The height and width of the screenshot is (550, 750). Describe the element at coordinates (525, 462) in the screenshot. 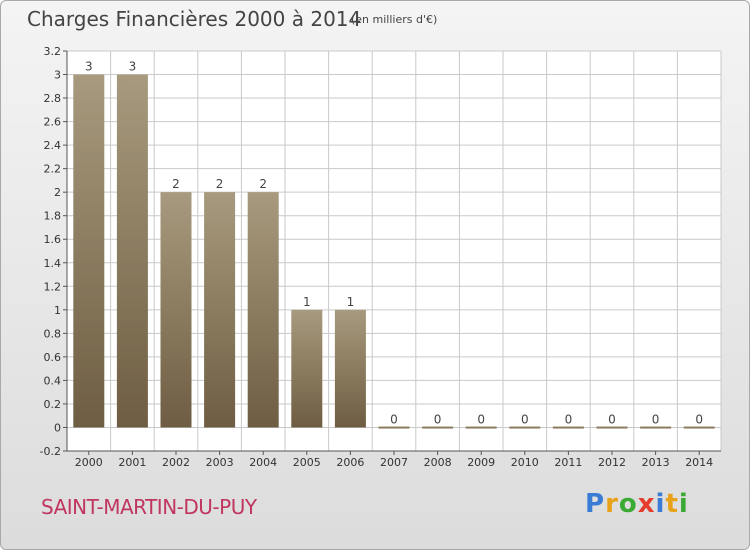

I see `x-tick-label: 2010` at that location.